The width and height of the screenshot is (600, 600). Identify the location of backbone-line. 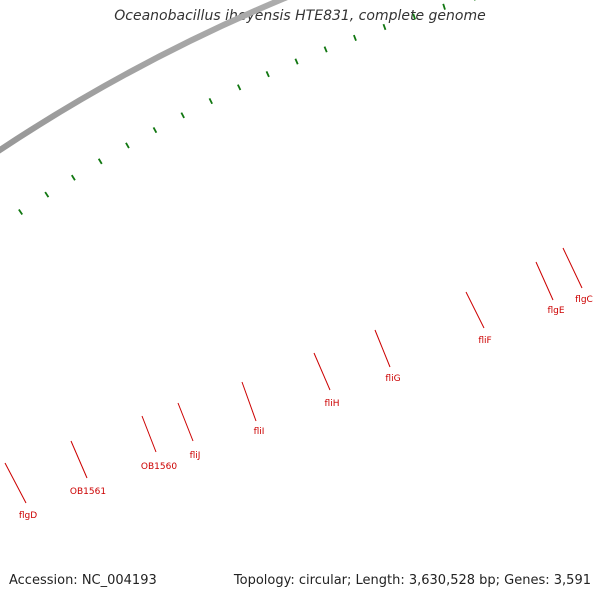
(144, 77).